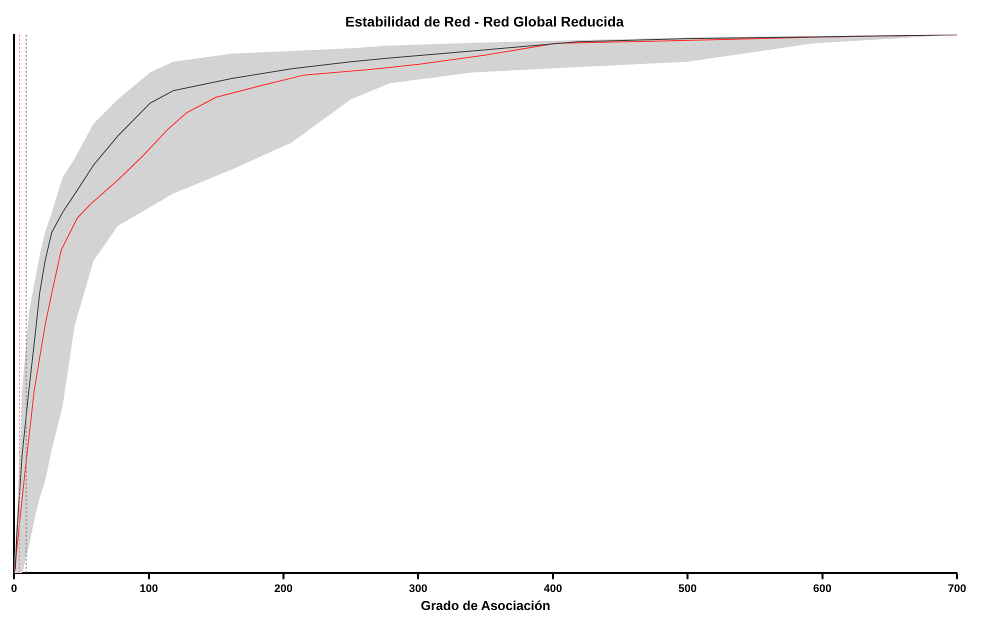 This screenshot has height=629, width=983. What do you see at coordinates (283, 588) in the screenshot?
I see `x-tick-label: 200` at bounding box center [283, 588].